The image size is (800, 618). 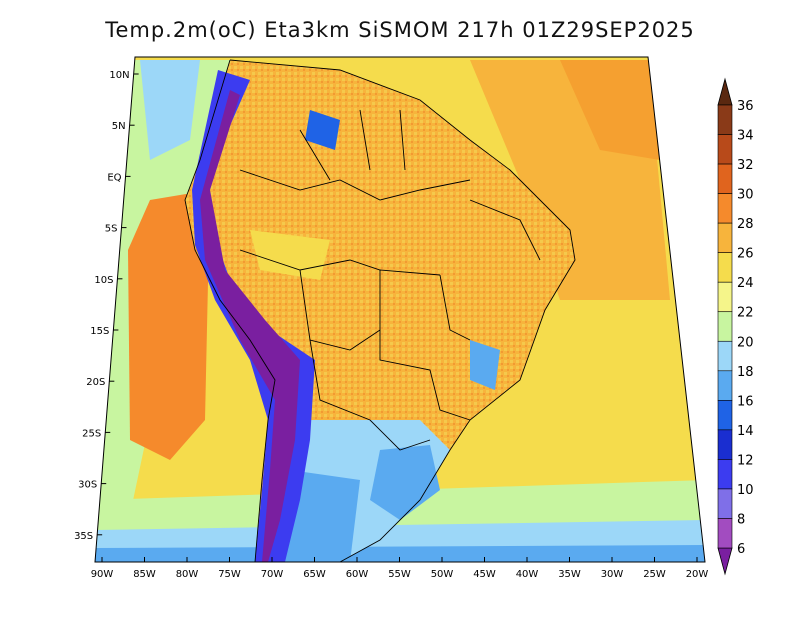 I want to click on lon-tick-label: 20W, so click(x=697, y=574).